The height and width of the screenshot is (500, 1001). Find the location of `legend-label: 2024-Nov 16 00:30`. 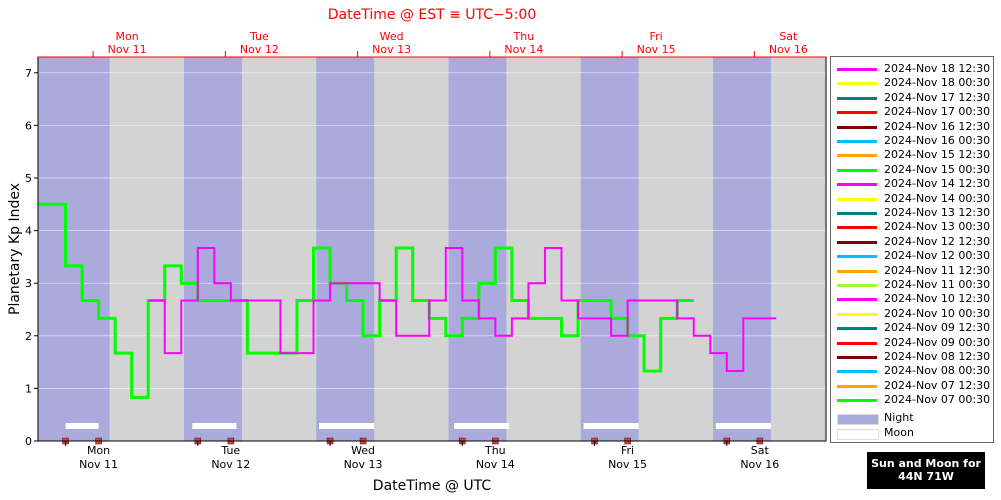

legend-label: 2024-Nov 16 00:30 is located at coordinates (937, 140).